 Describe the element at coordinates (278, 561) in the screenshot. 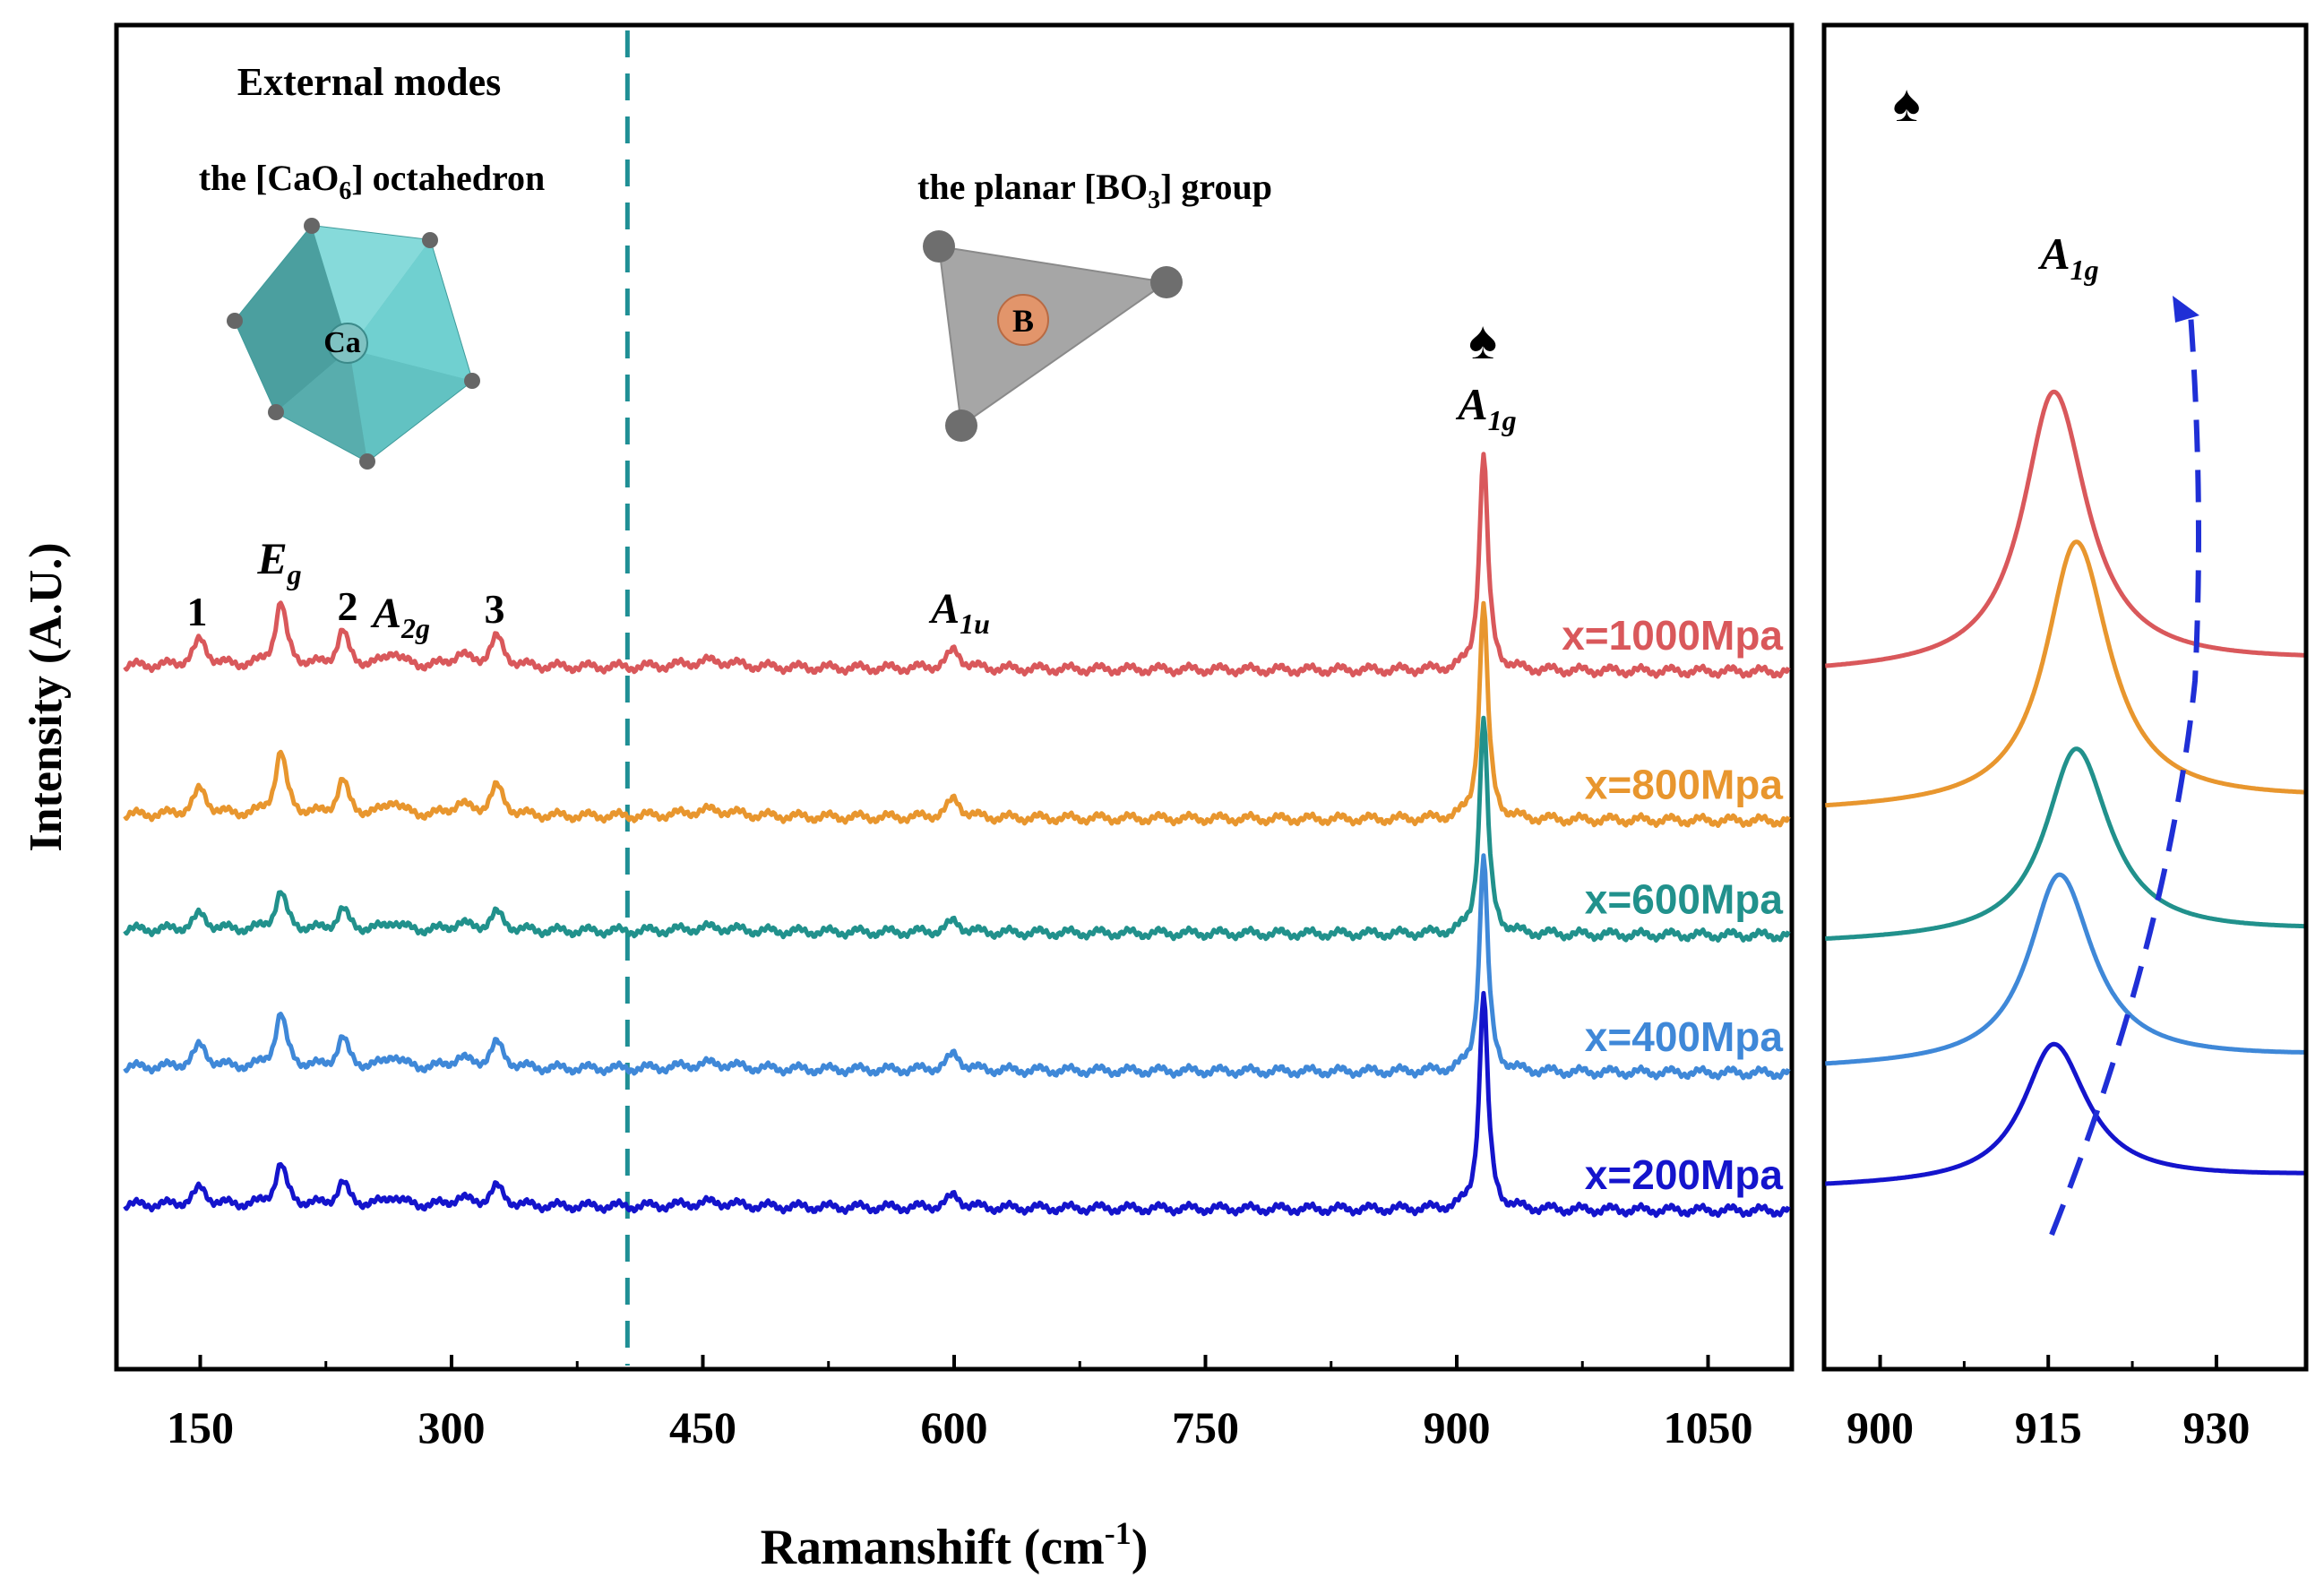

I see `peak-label-eg: Eg` at that location.